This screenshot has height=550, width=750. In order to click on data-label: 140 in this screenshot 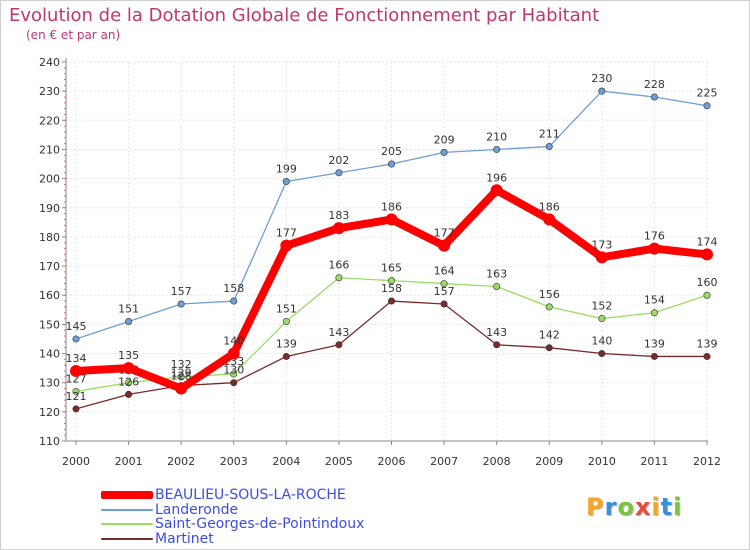, I will do `click(601, 341)`.